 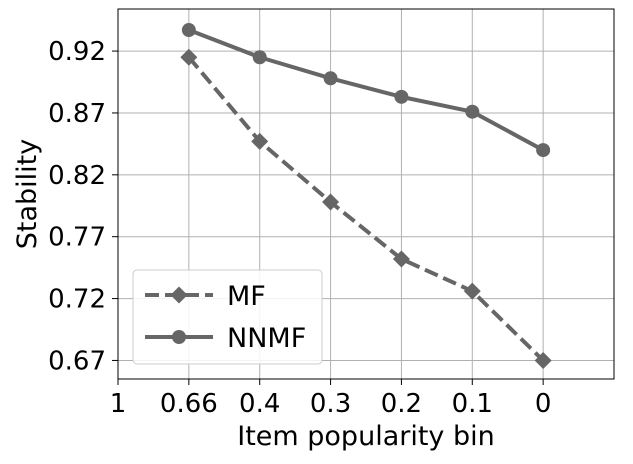 I want to click on y-tick-label: 0.82, so click(x=77, y=176).